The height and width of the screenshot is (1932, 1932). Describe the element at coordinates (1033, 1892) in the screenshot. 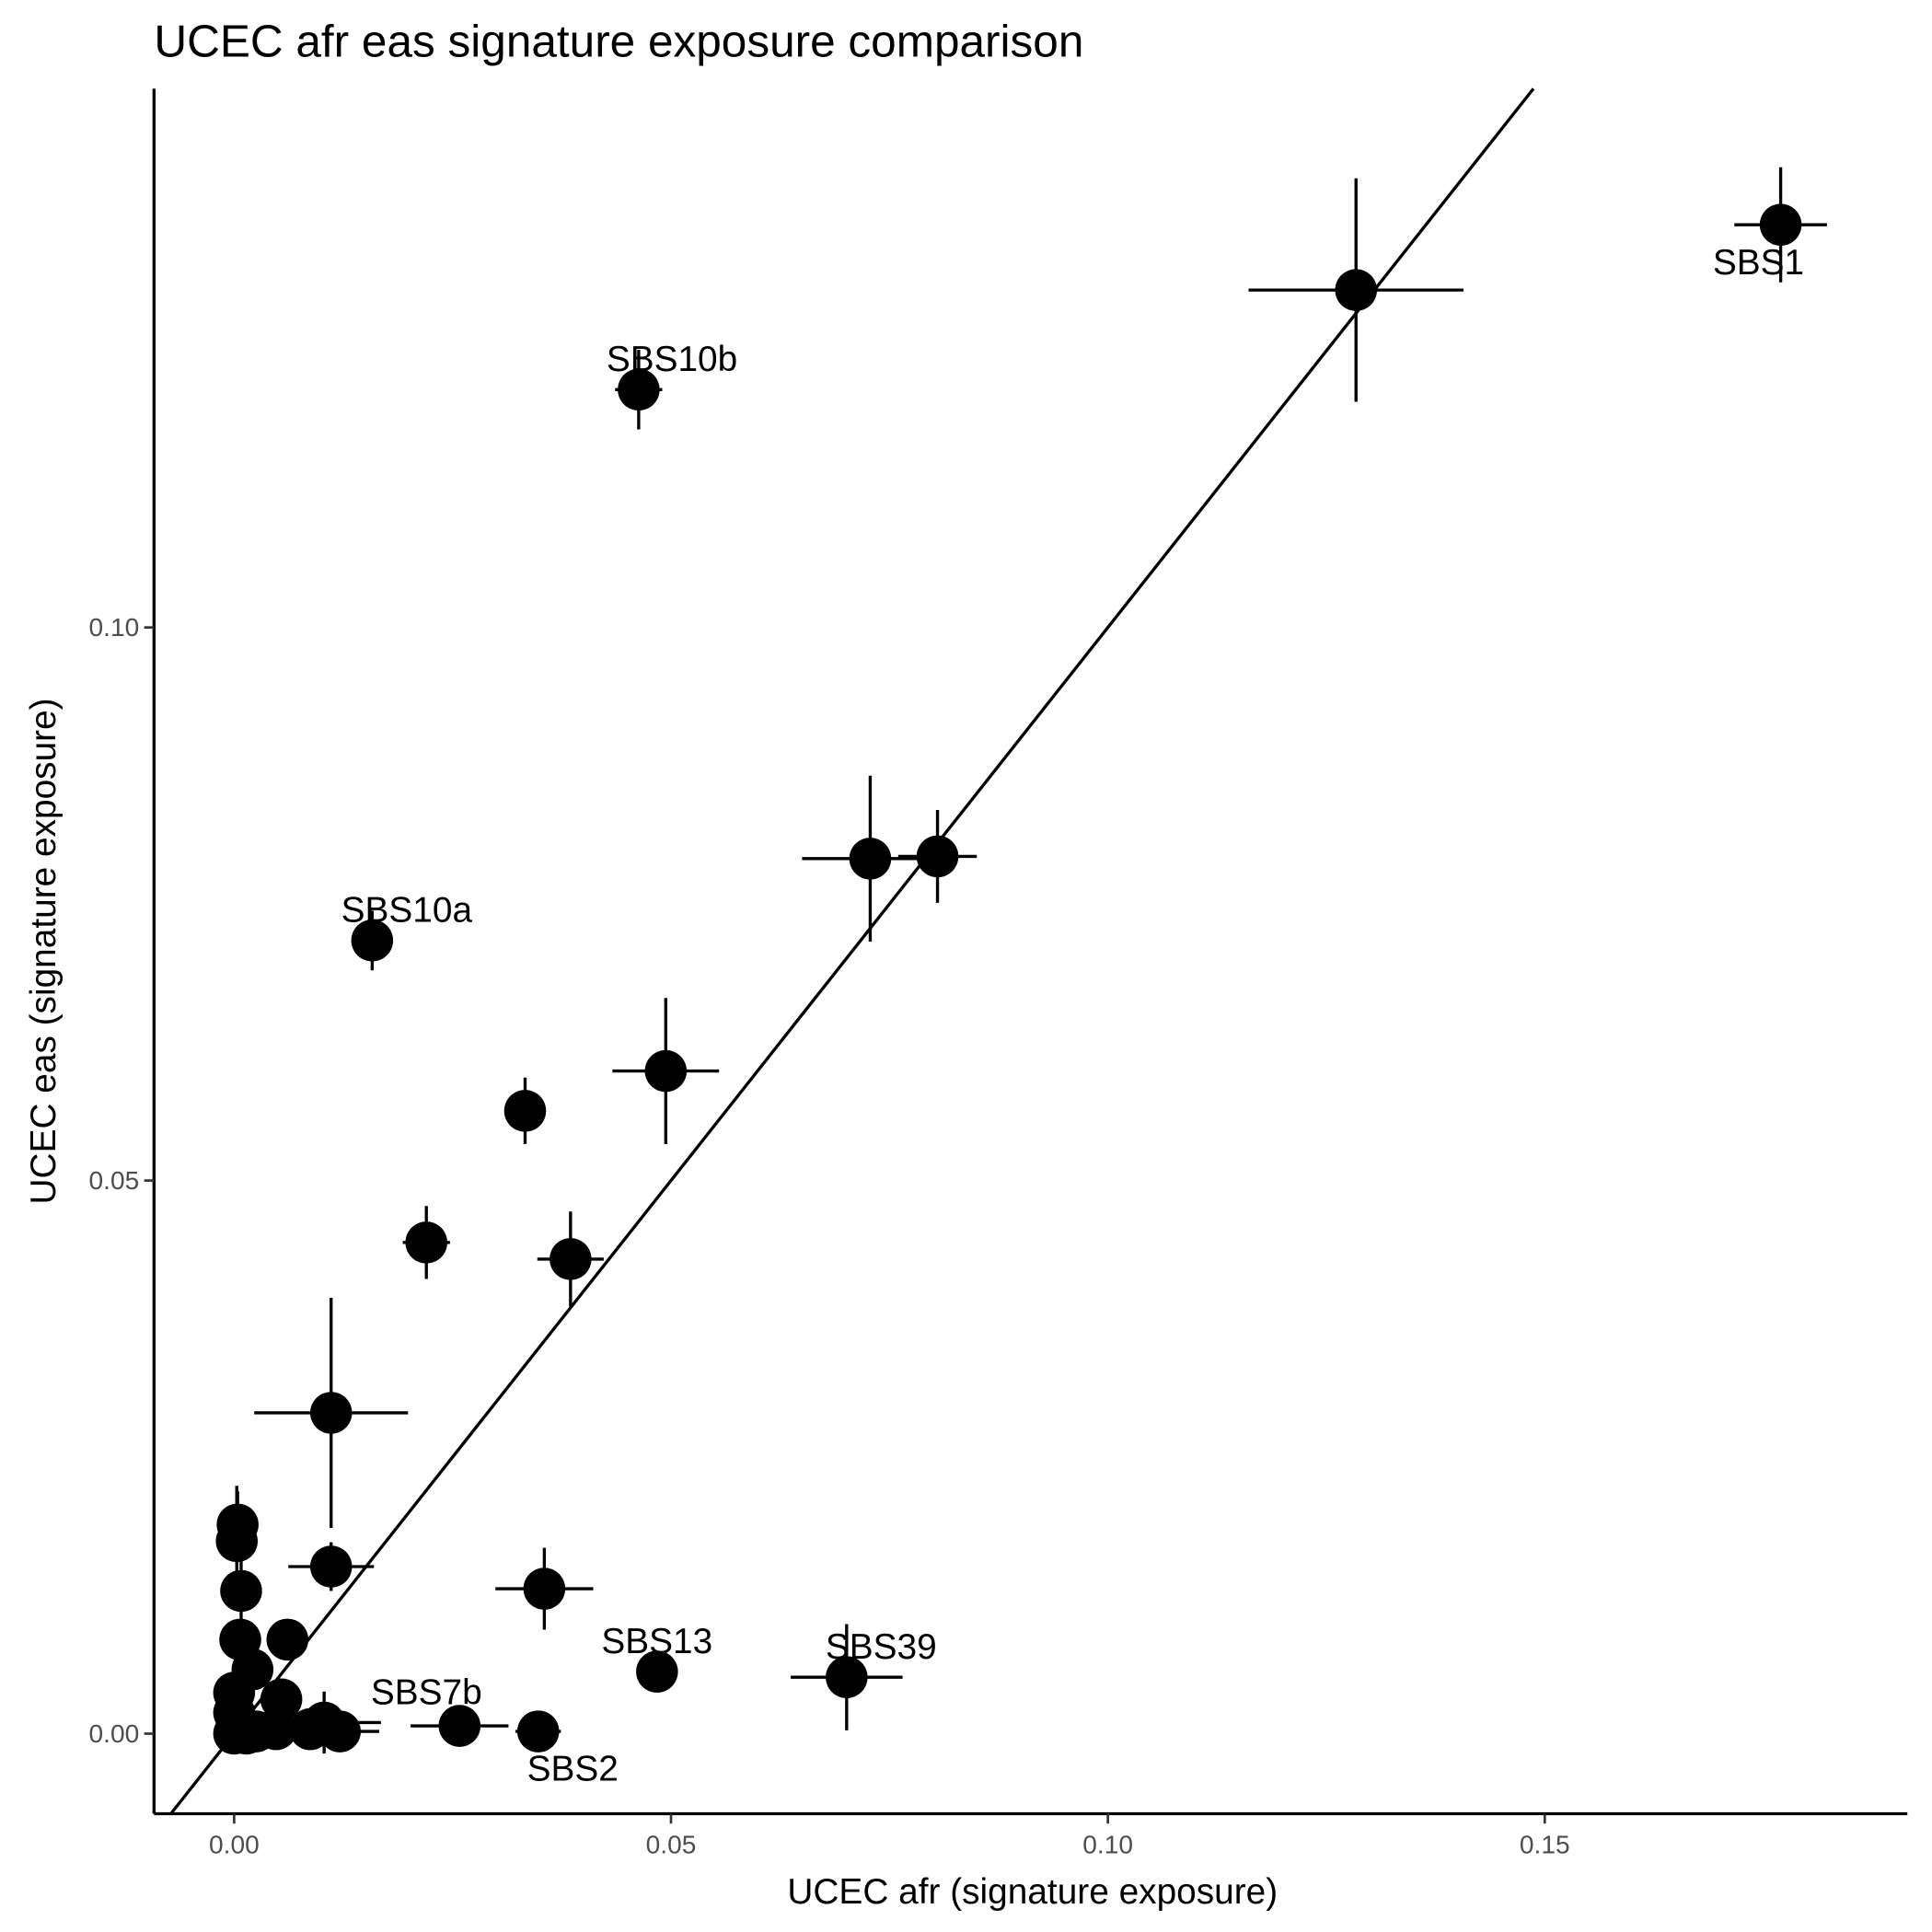

I see `x-axis-title: UCEC afr (signature exposure)` at that location.